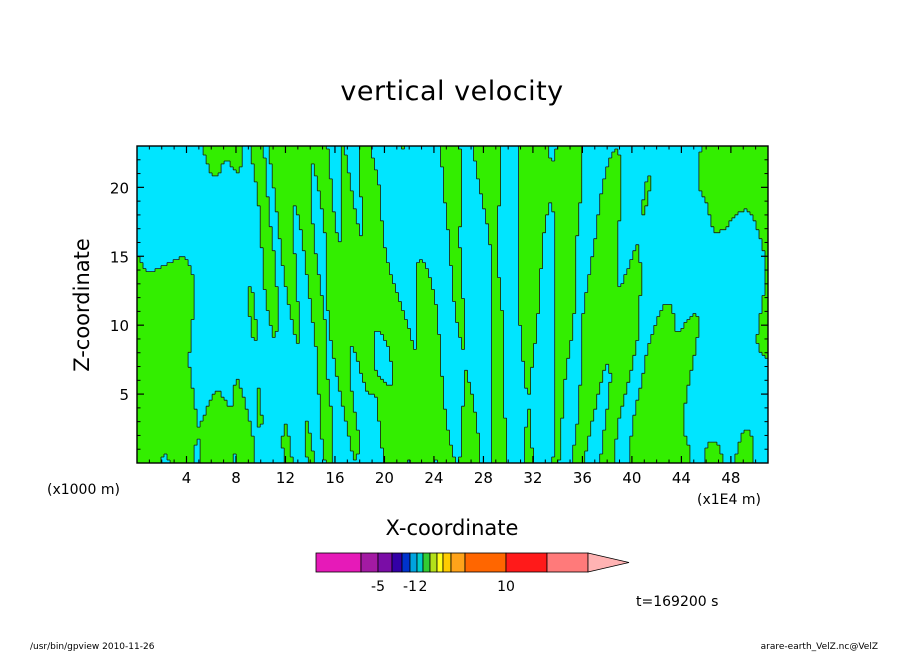 Image resolution: width=904 pixels, height=654 pixels. What do you see at coordinates (433, 478) in the screenshot?
I see `x-tick-label: 24` at bounding box center [433, 478].